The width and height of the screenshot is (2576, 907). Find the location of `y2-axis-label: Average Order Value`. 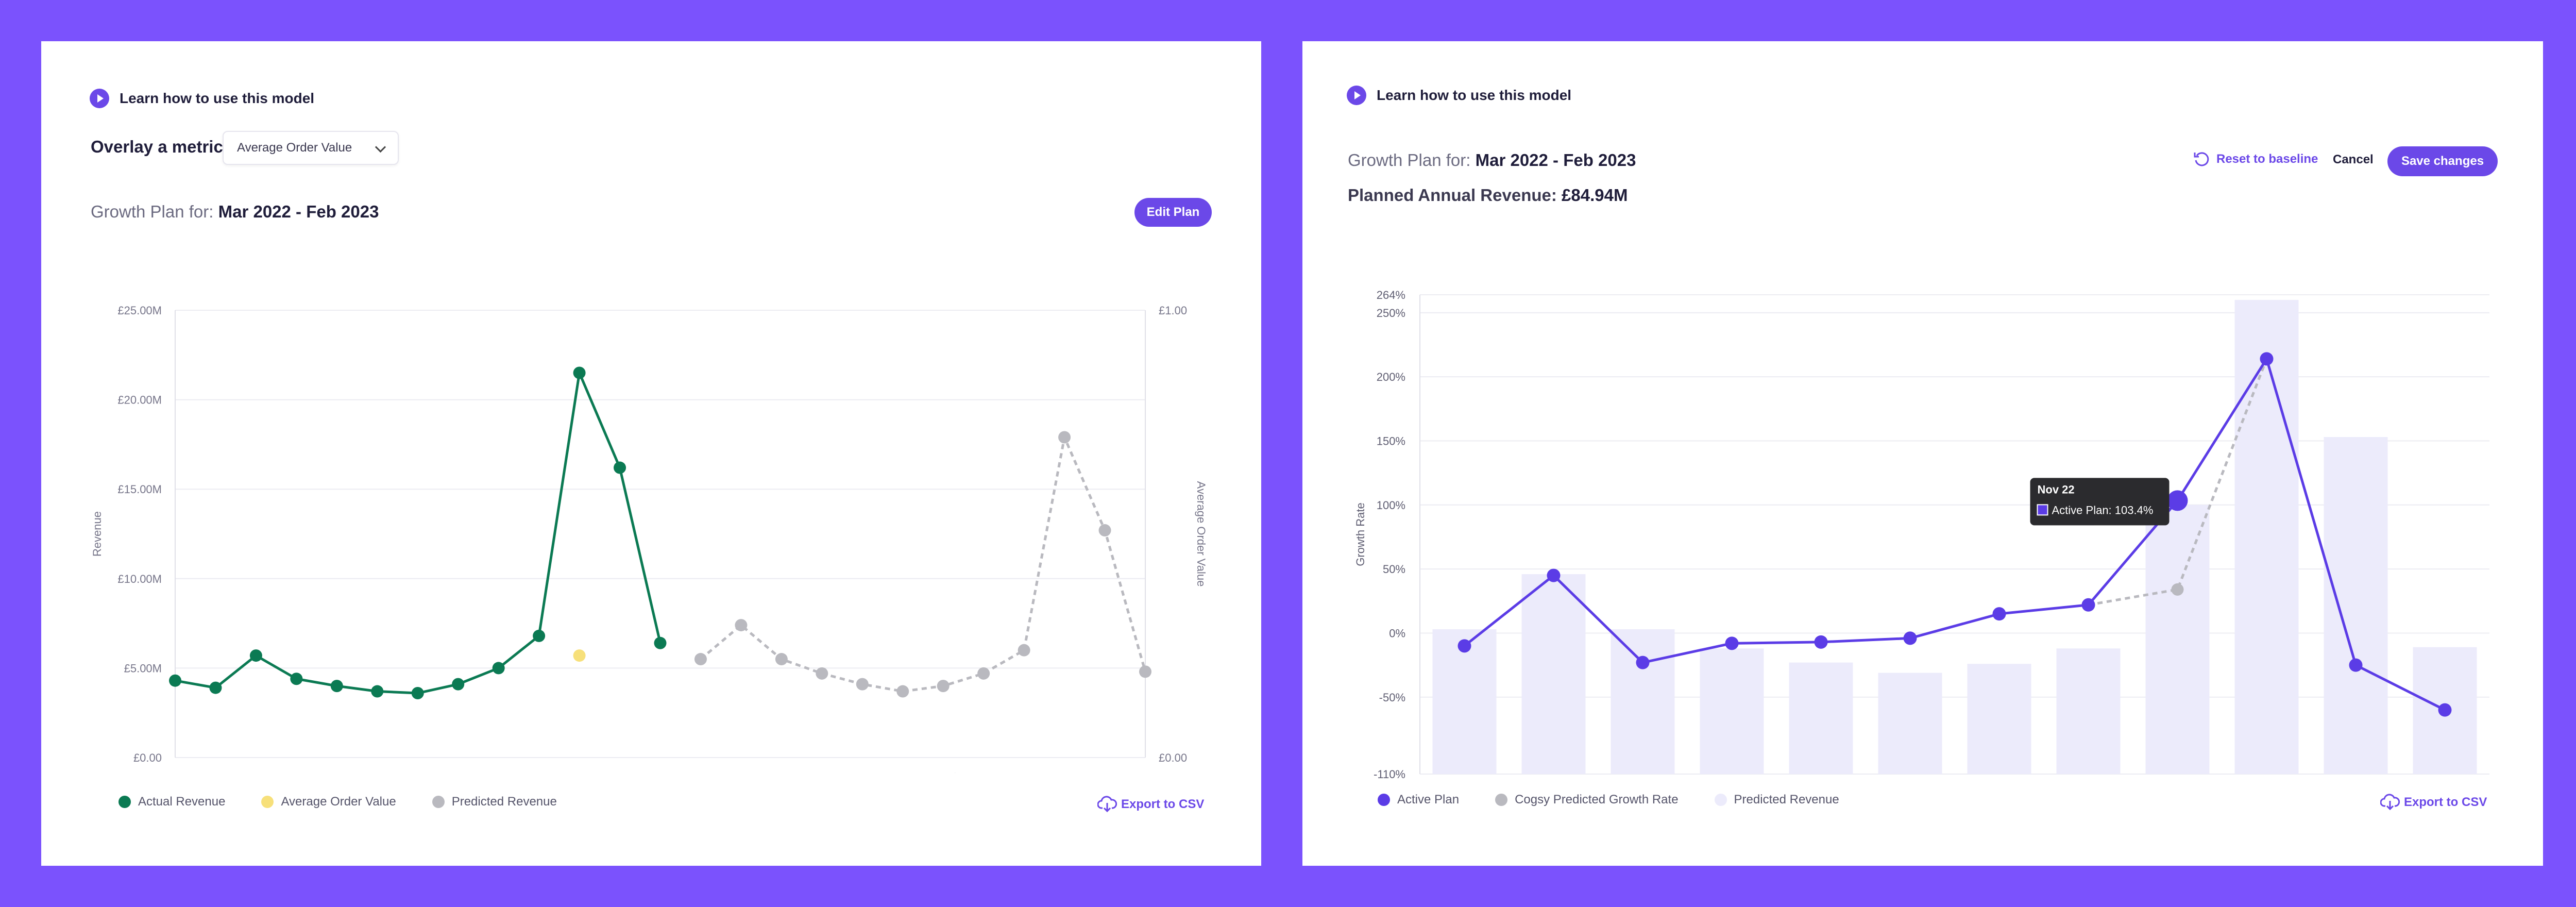

y2-axis-label: Average Order Value is located at coordinates (1201, 534).